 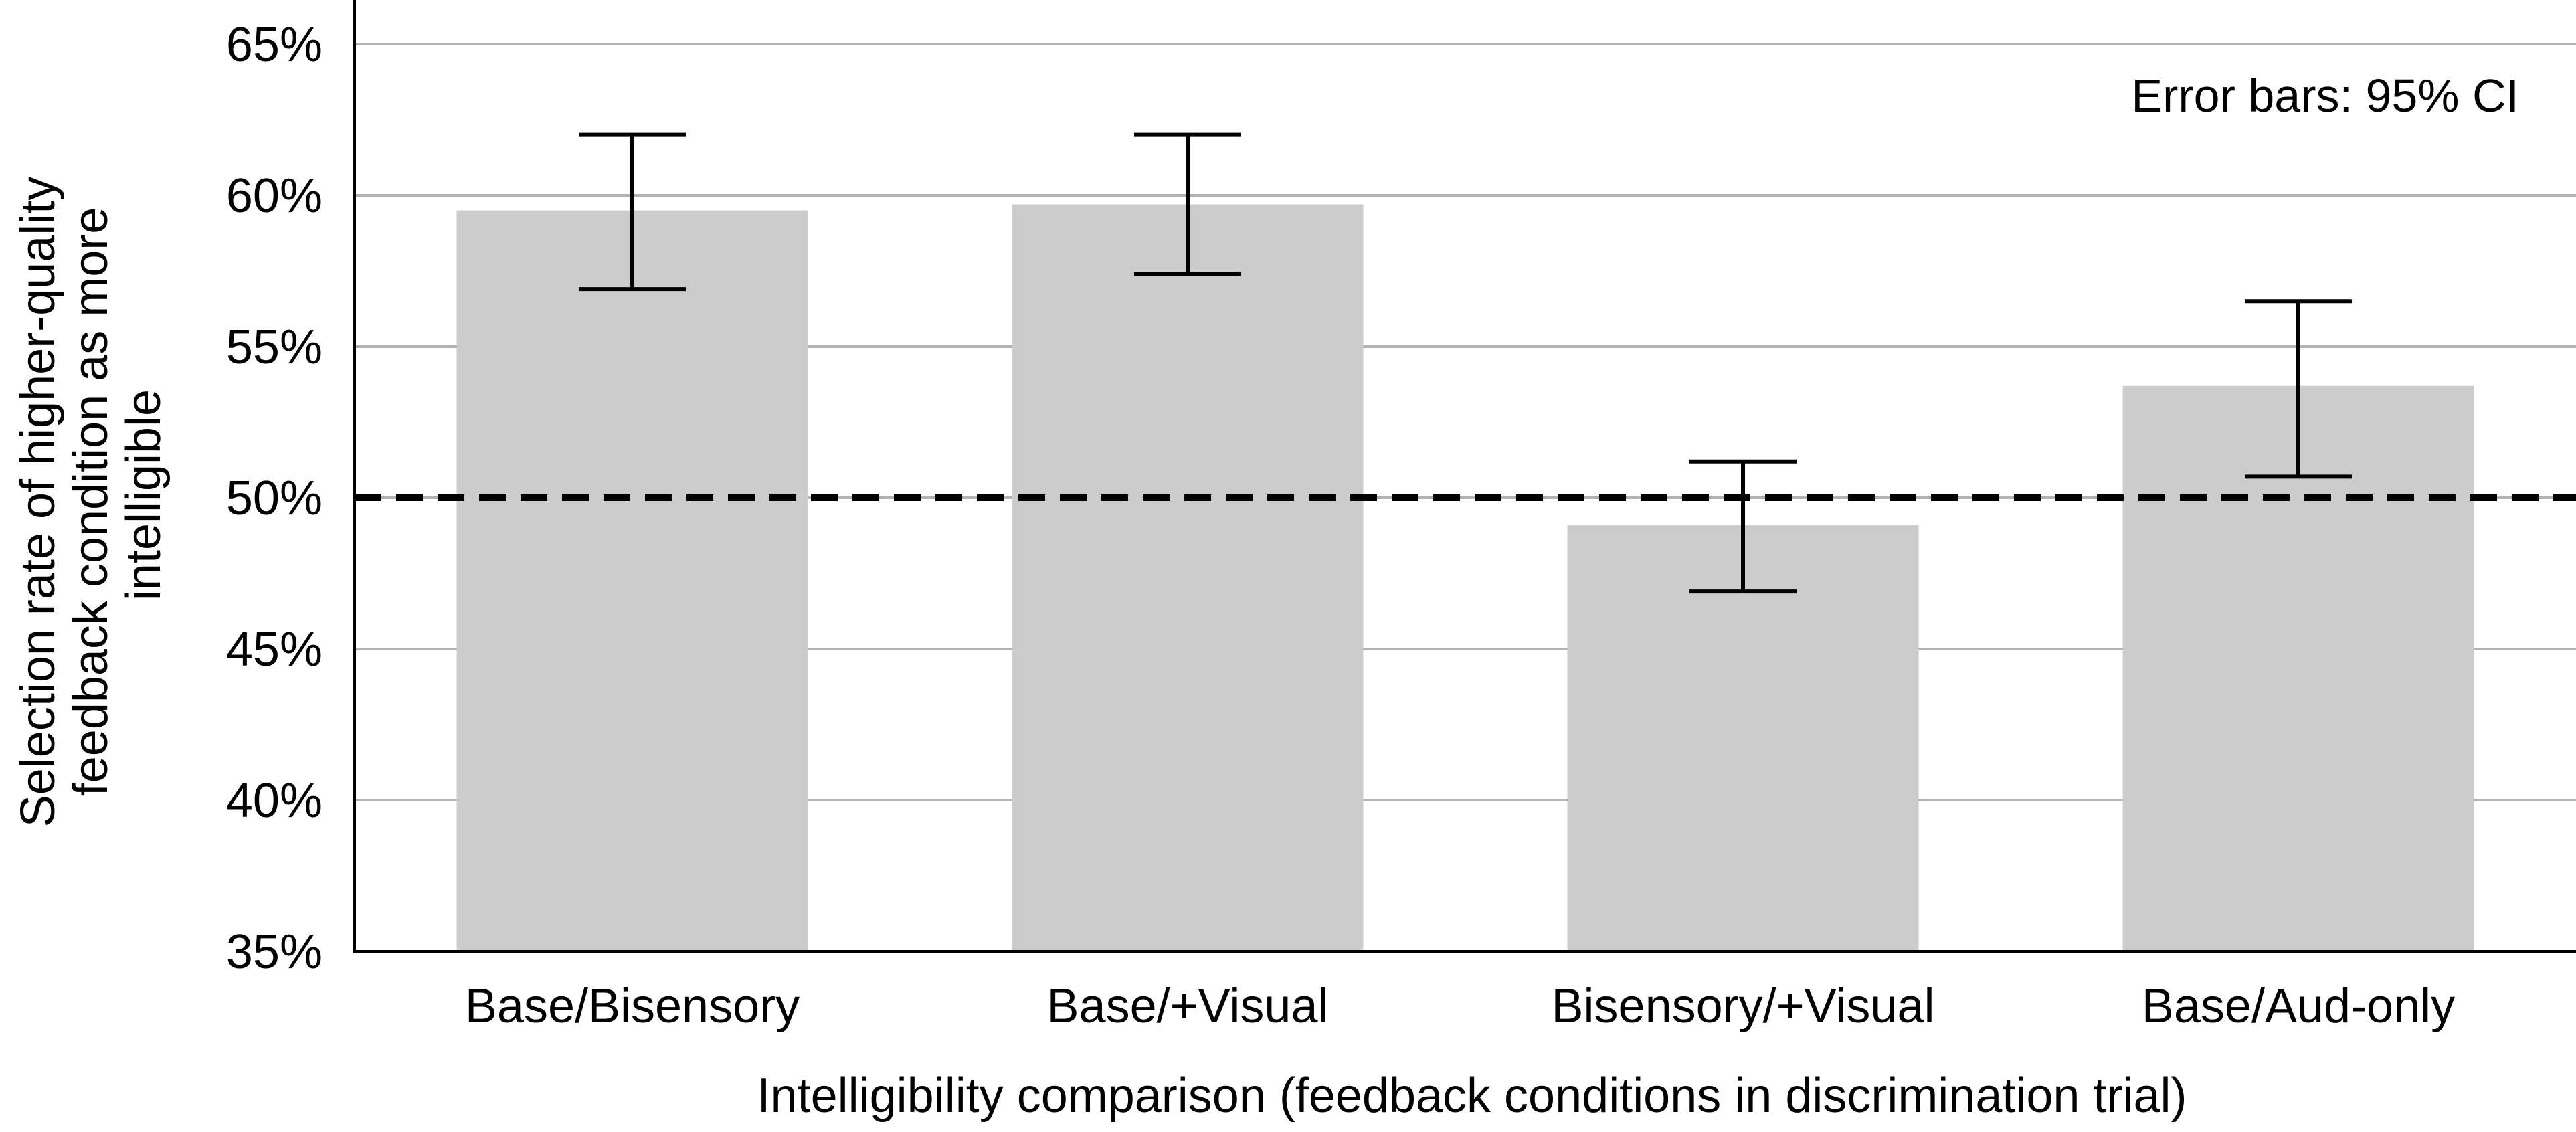 What do you see at coordinates (2298, 1006) in the screenshot?
I see `x-tick-label-4: Base/Aud-only` at bounding box center [2298, 1006].